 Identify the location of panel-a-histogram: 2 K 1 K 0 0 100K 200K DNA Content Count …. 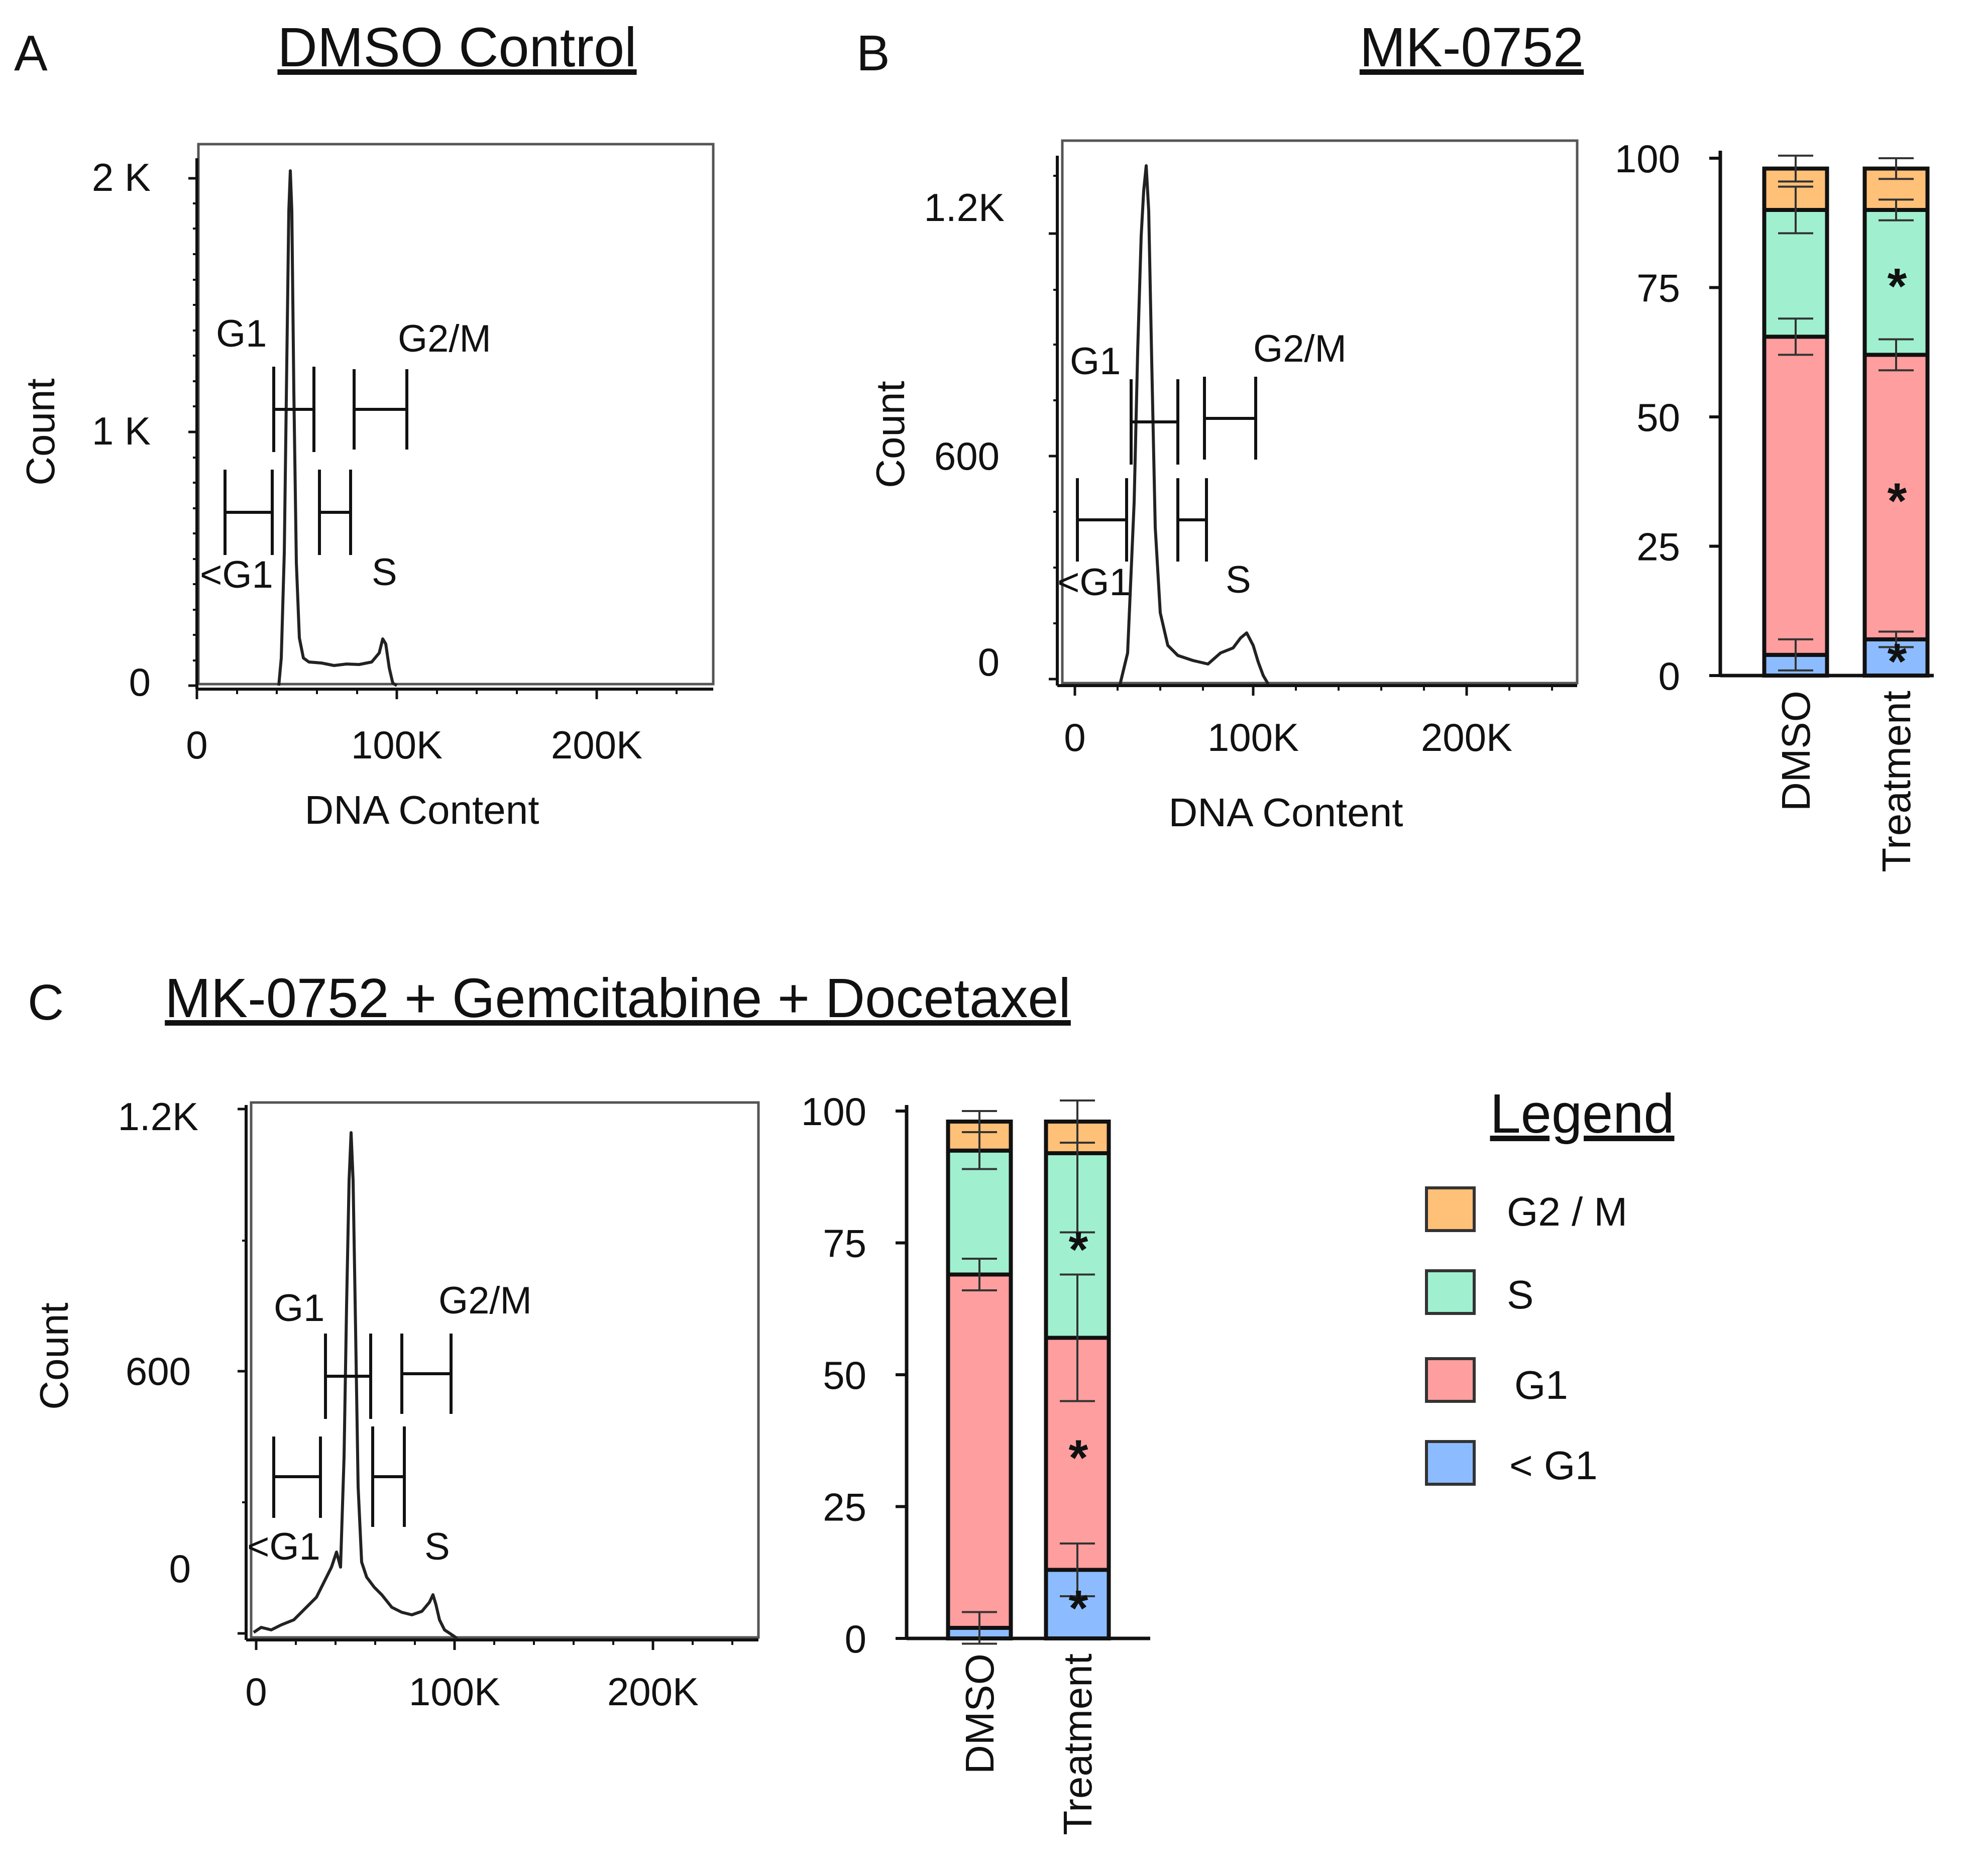
(367, 487).